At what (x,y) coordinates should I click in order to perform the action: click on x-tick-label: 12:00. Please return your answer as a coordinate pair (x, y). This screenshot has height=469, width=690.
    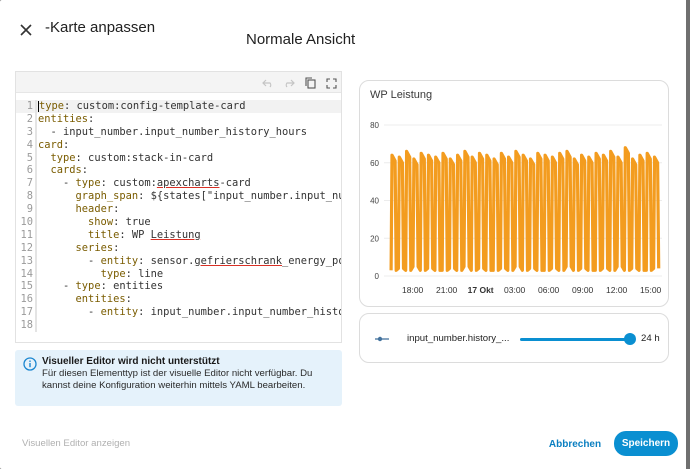
    Looking at the image, I should click on (617, 290).